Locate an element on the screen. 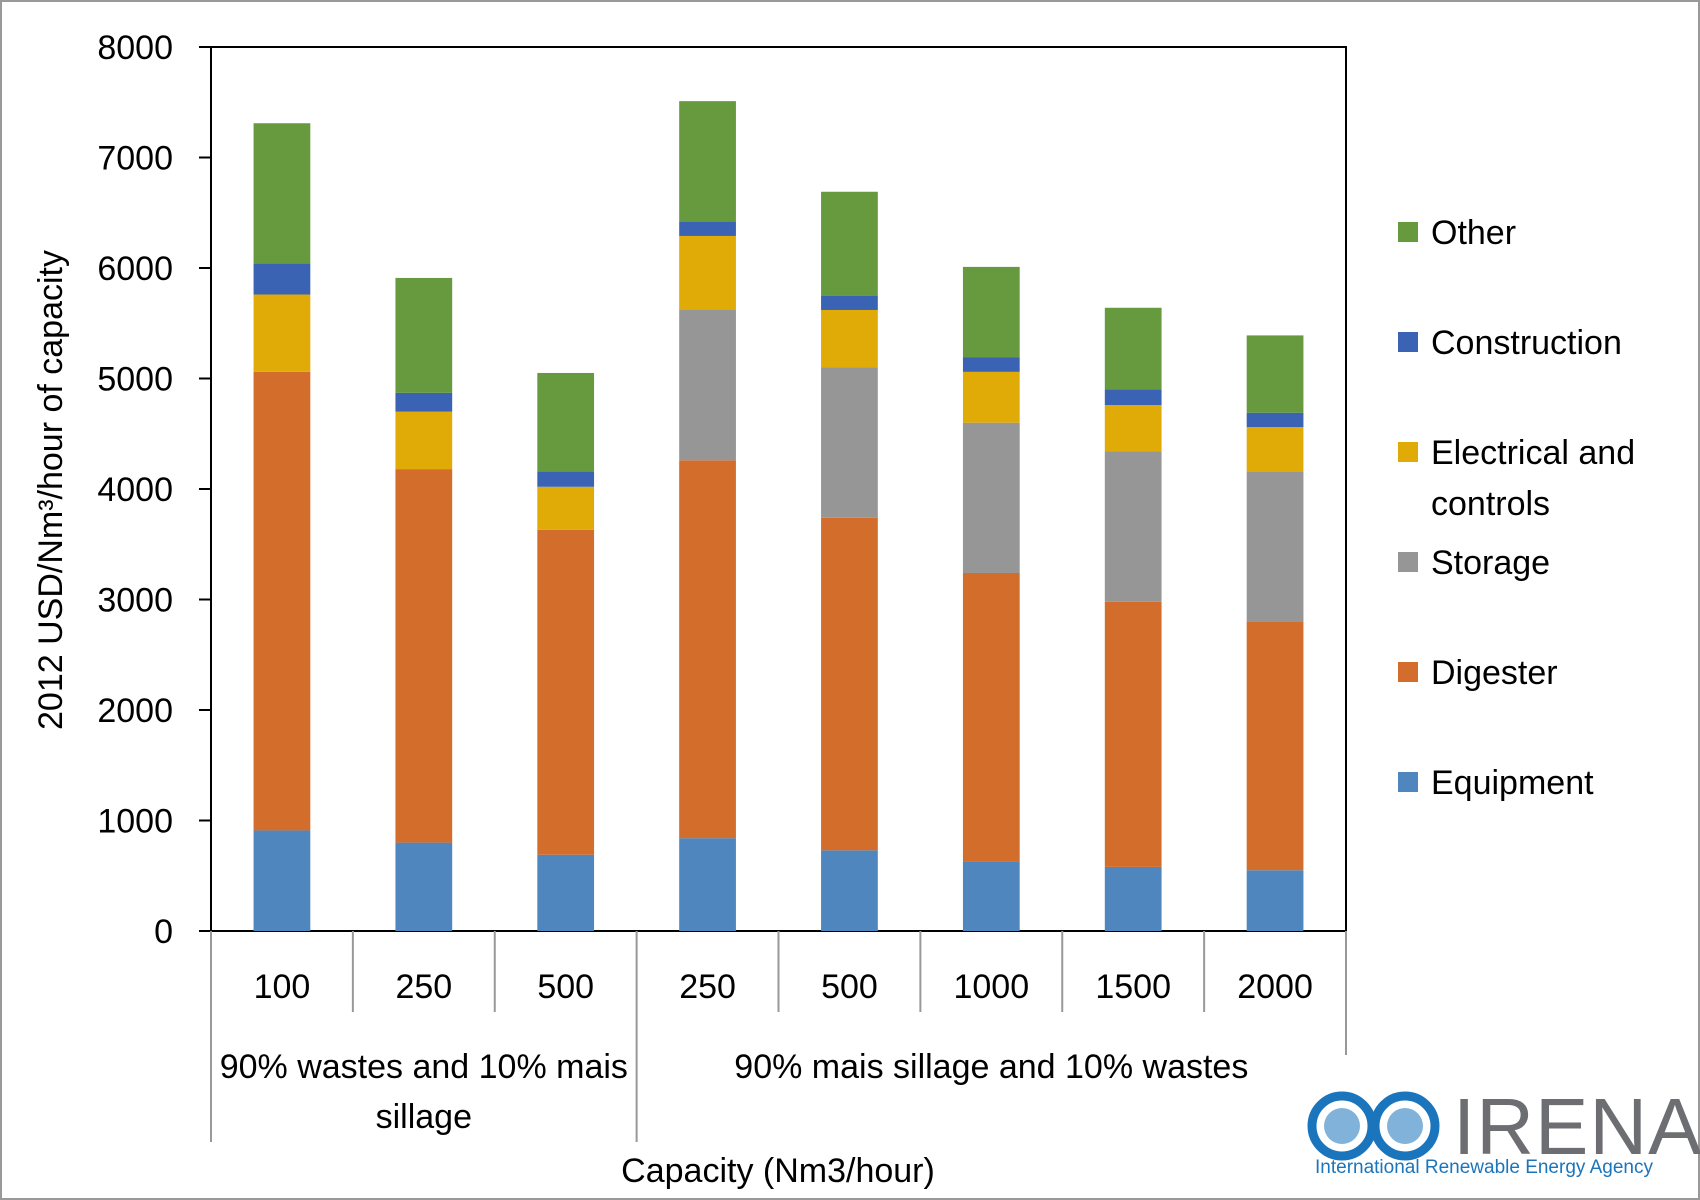 The height and width of the screenshot is (1200, 1700). x-axis-title: Capacity (Nm3/hour) is located at coordinates (778, 1171).